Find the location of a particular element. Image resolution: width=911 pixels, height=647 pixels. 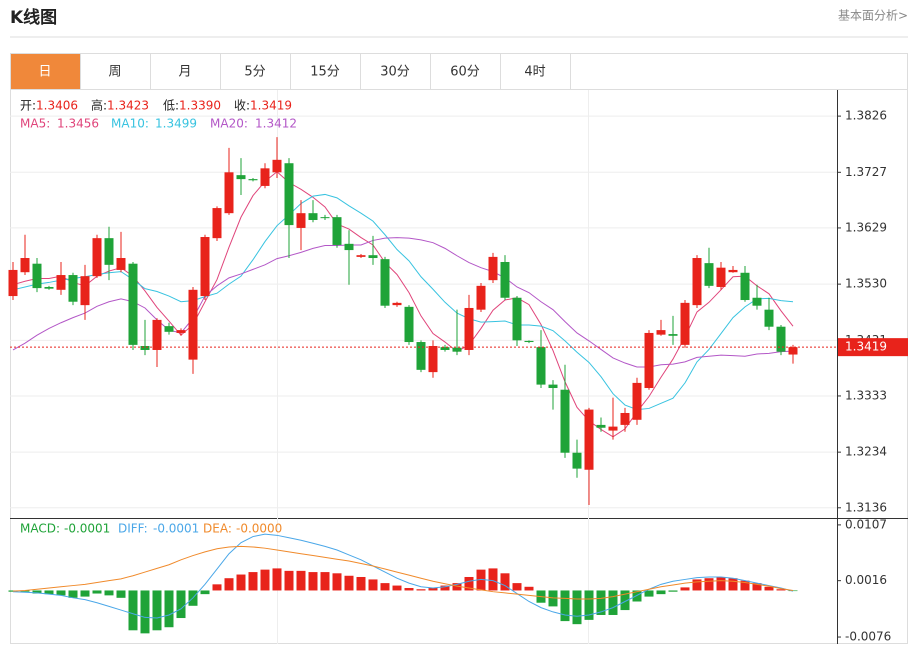

y-tick-label: -0.0076 is located at coordinates (868, 637).